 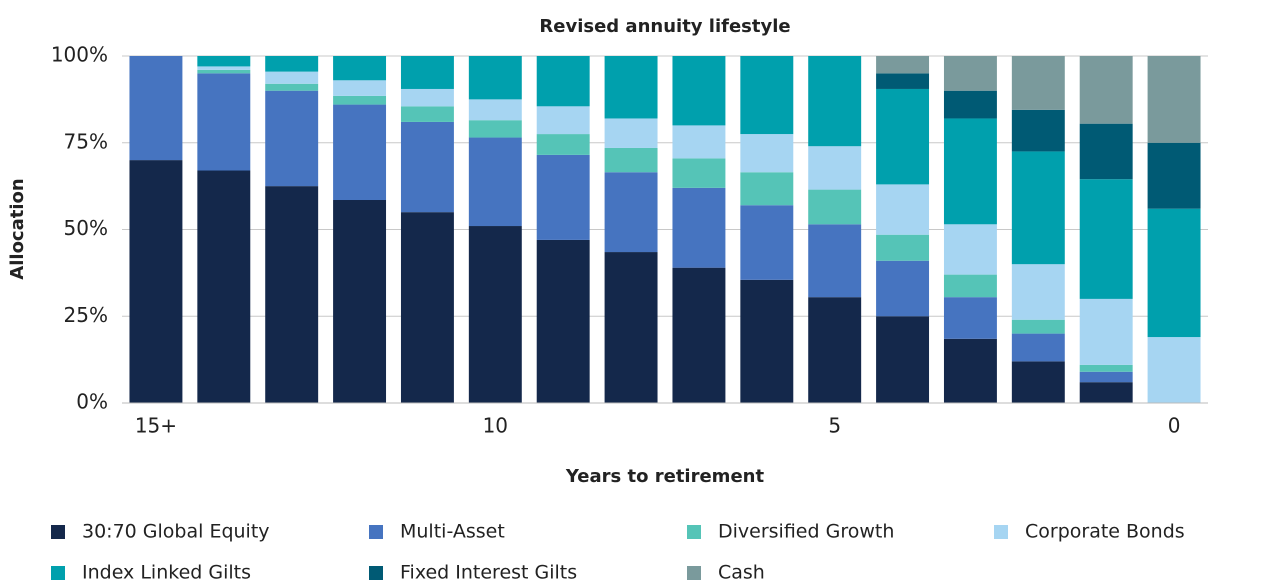 What do you see at coordinates (156, 426) in the screenshot?
I see `x-tick-label: 15+` at bounding box center [156, 426].